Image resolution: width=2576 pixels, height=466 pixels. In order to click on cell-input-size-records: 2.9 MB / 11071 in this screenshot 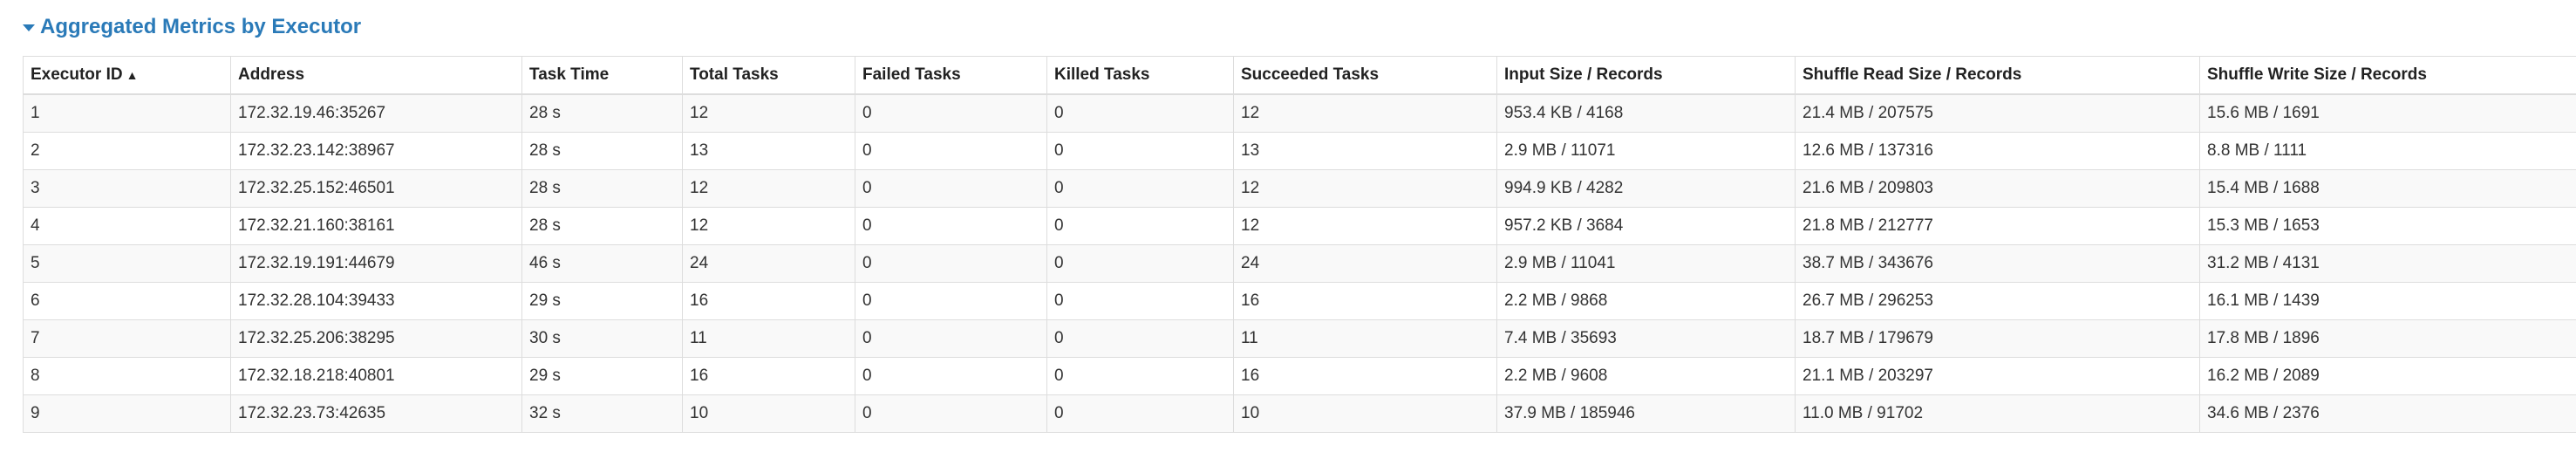, I will do `click(1646, 151)`.